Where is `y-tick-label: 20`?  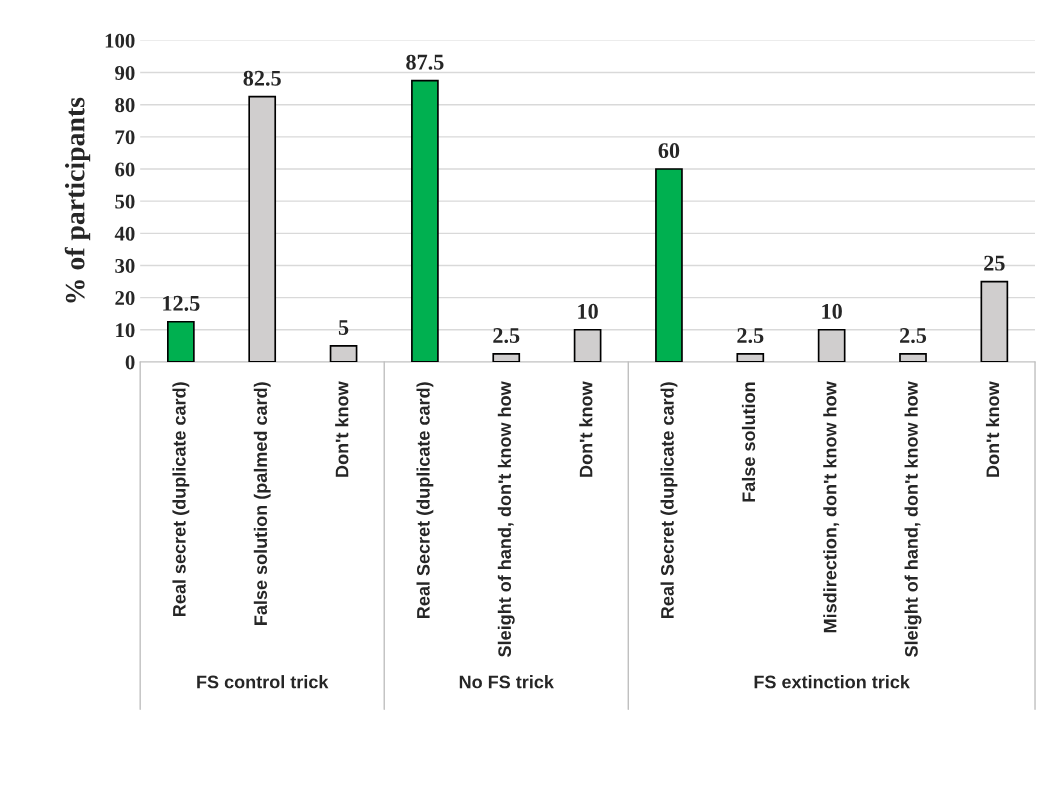
y-tick-label: 20 is located at coordinates (125, 298).